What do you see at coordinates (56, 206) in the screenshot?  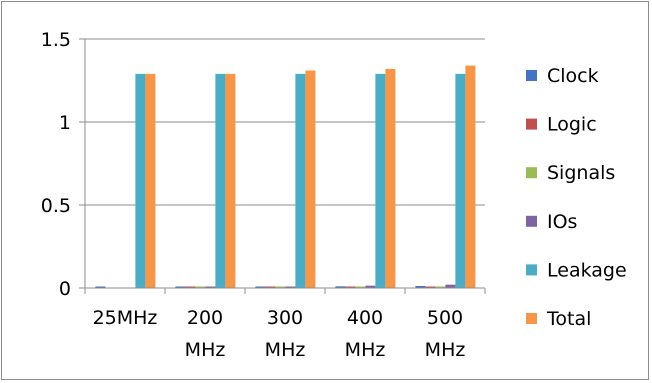 I see `y-tick-label: 0.5` at bounding box center [56, 206].